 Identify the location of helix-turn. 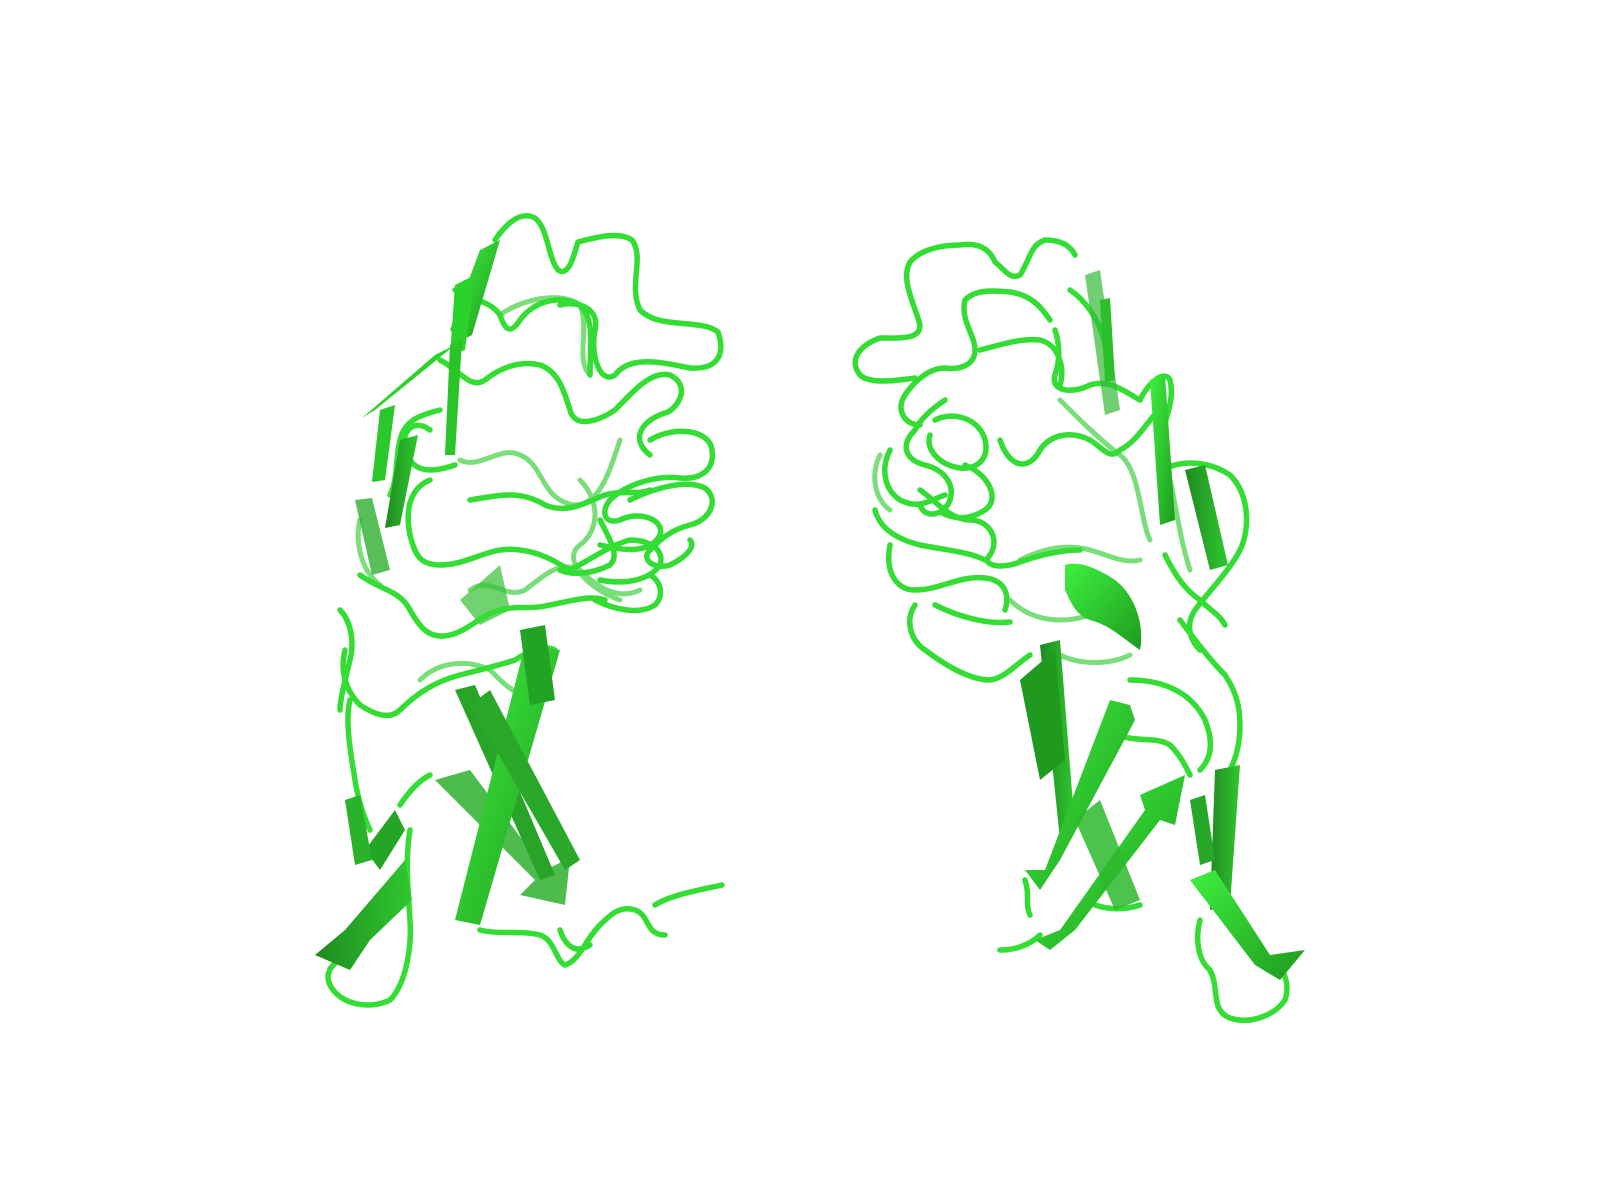
(1103, 606).